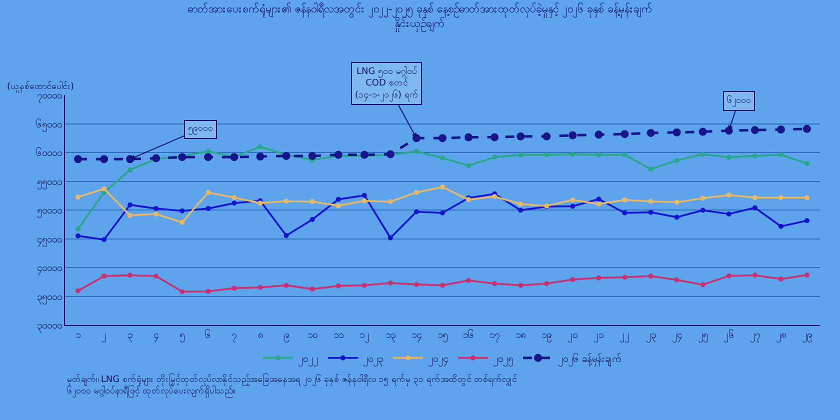  Describe the element at coordinates (386, 84) in the screenshot. I see `annotation: LNG ၅၀၀ မဂ္ဂါဝပ် COD စတင် (၁၄-၁-၂၀၂၆) ရက်` at that location.